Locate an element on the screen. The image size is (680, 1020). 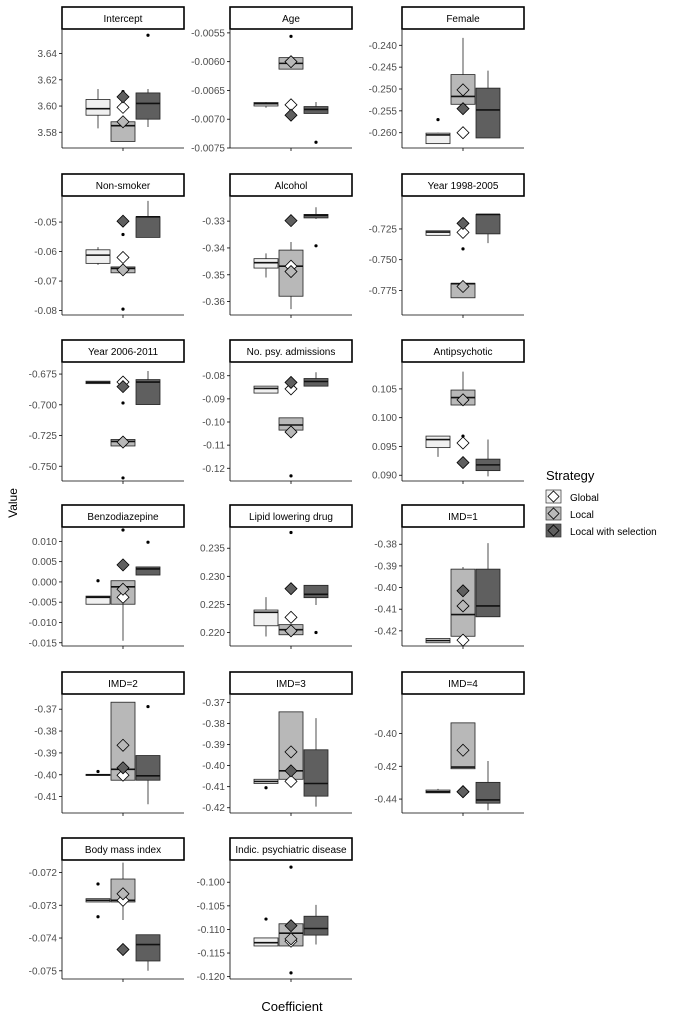
y-tick-label: -0.44 is located at coordinates (385, 800).